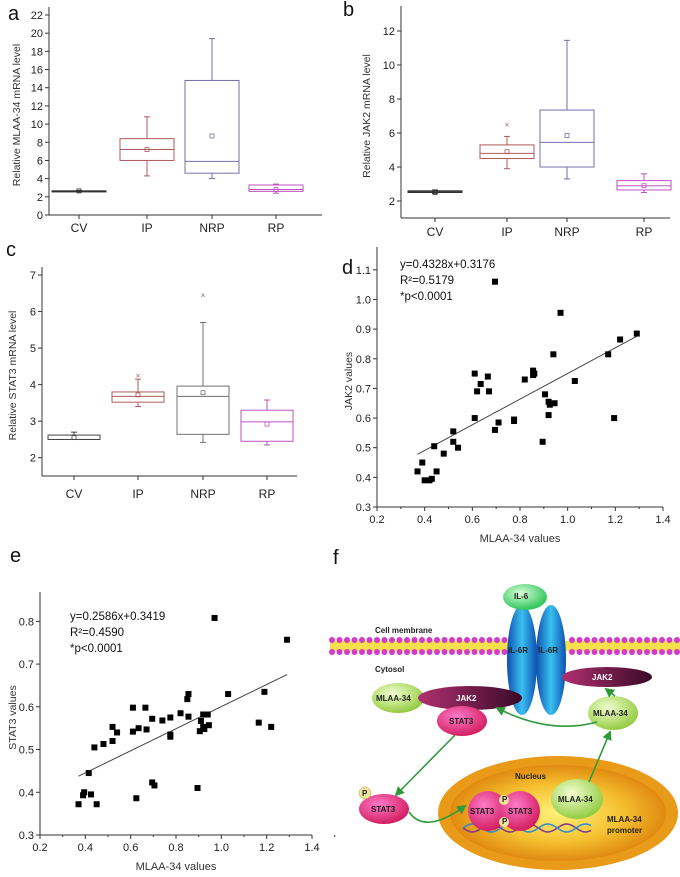  I want to click on x-tick-label: 0.2, so click(376, 520).